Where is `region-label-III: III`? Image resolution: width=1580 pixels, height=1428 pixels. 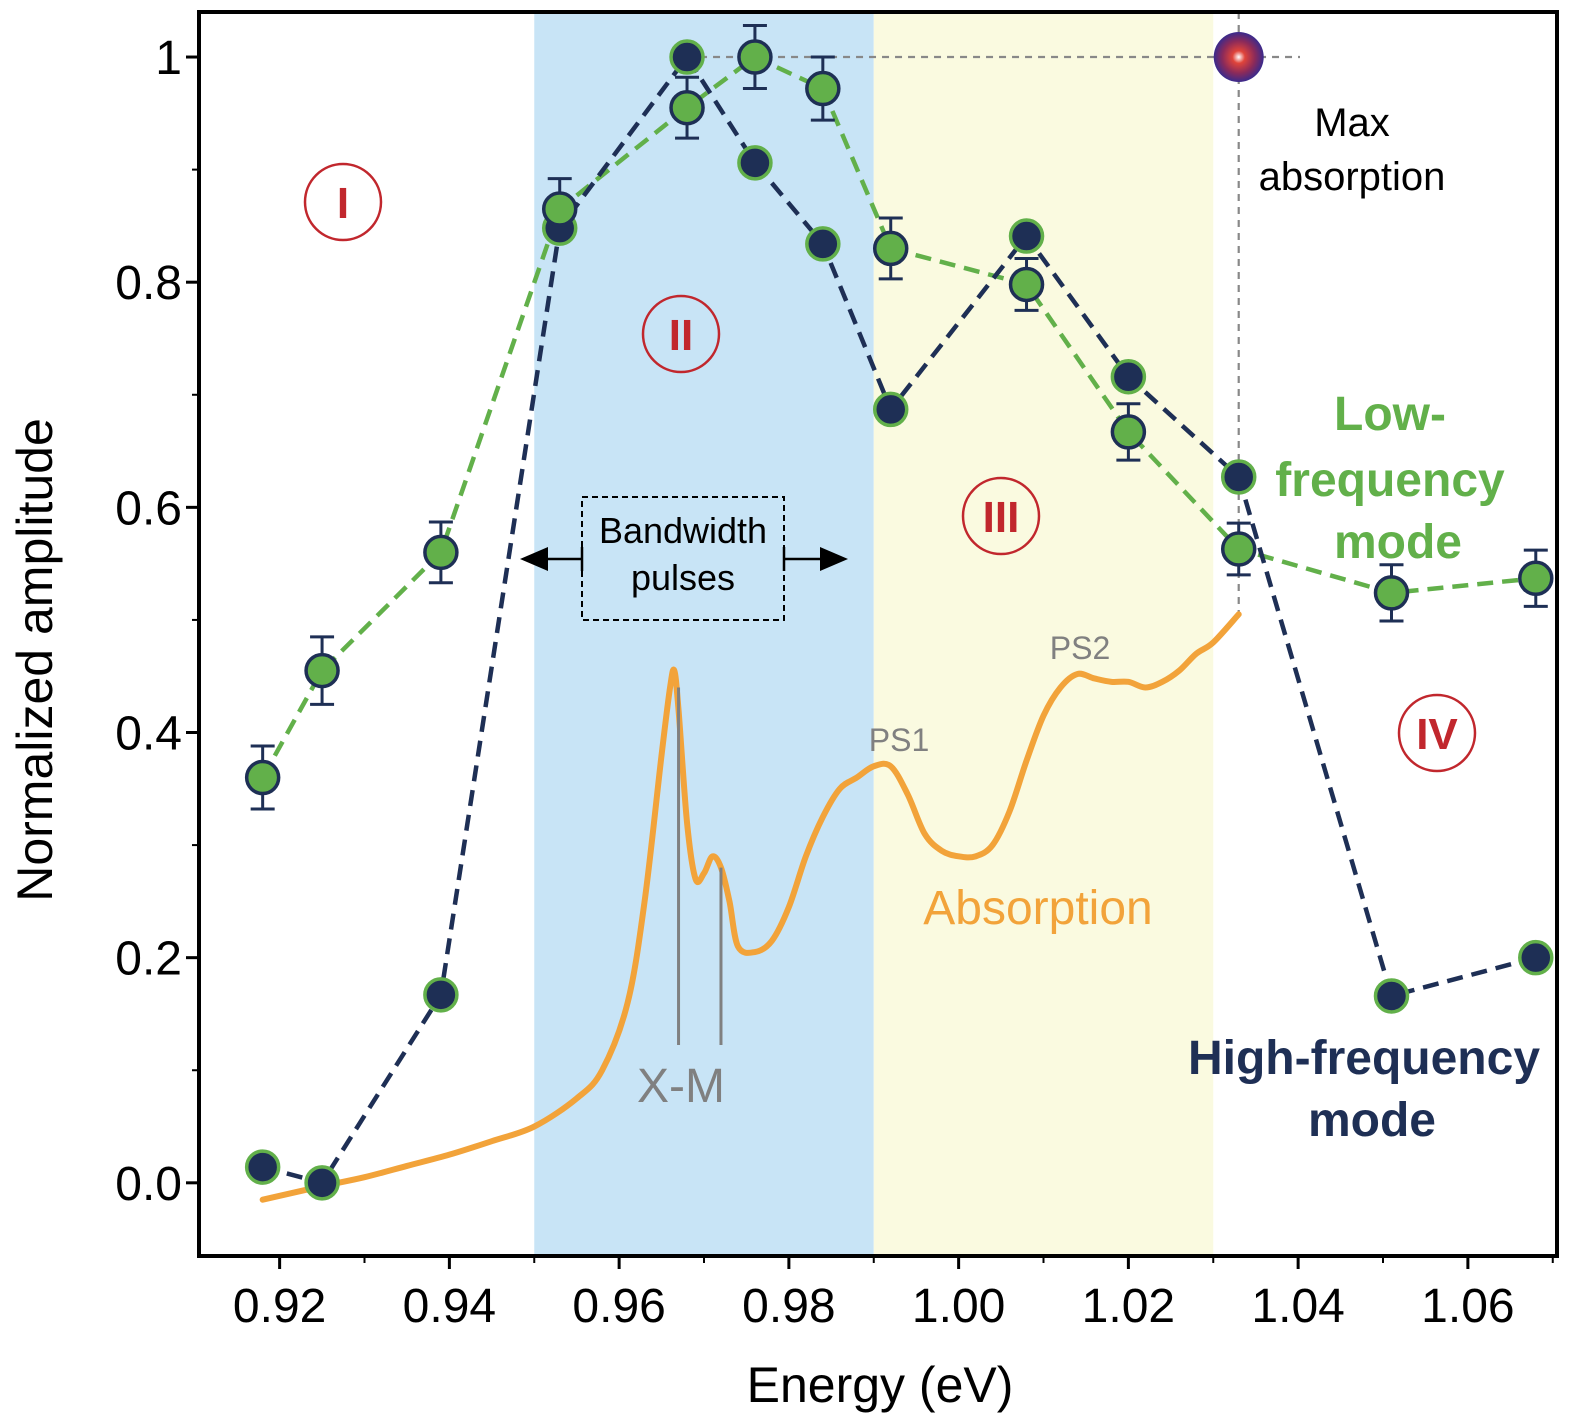
region-label-III: III is located at coordinates (1001, 516).